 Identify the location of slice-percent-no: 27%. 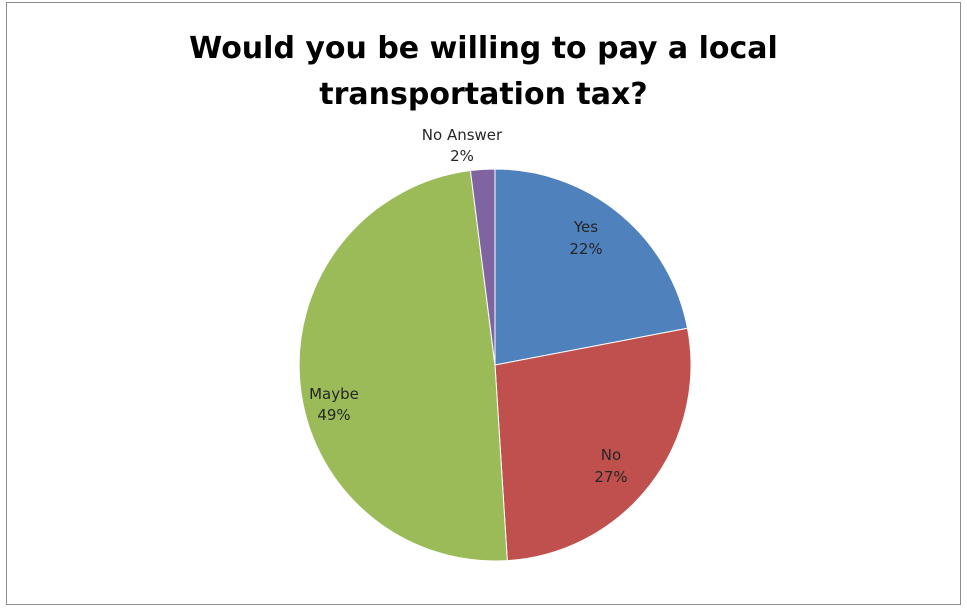
(610, 477).